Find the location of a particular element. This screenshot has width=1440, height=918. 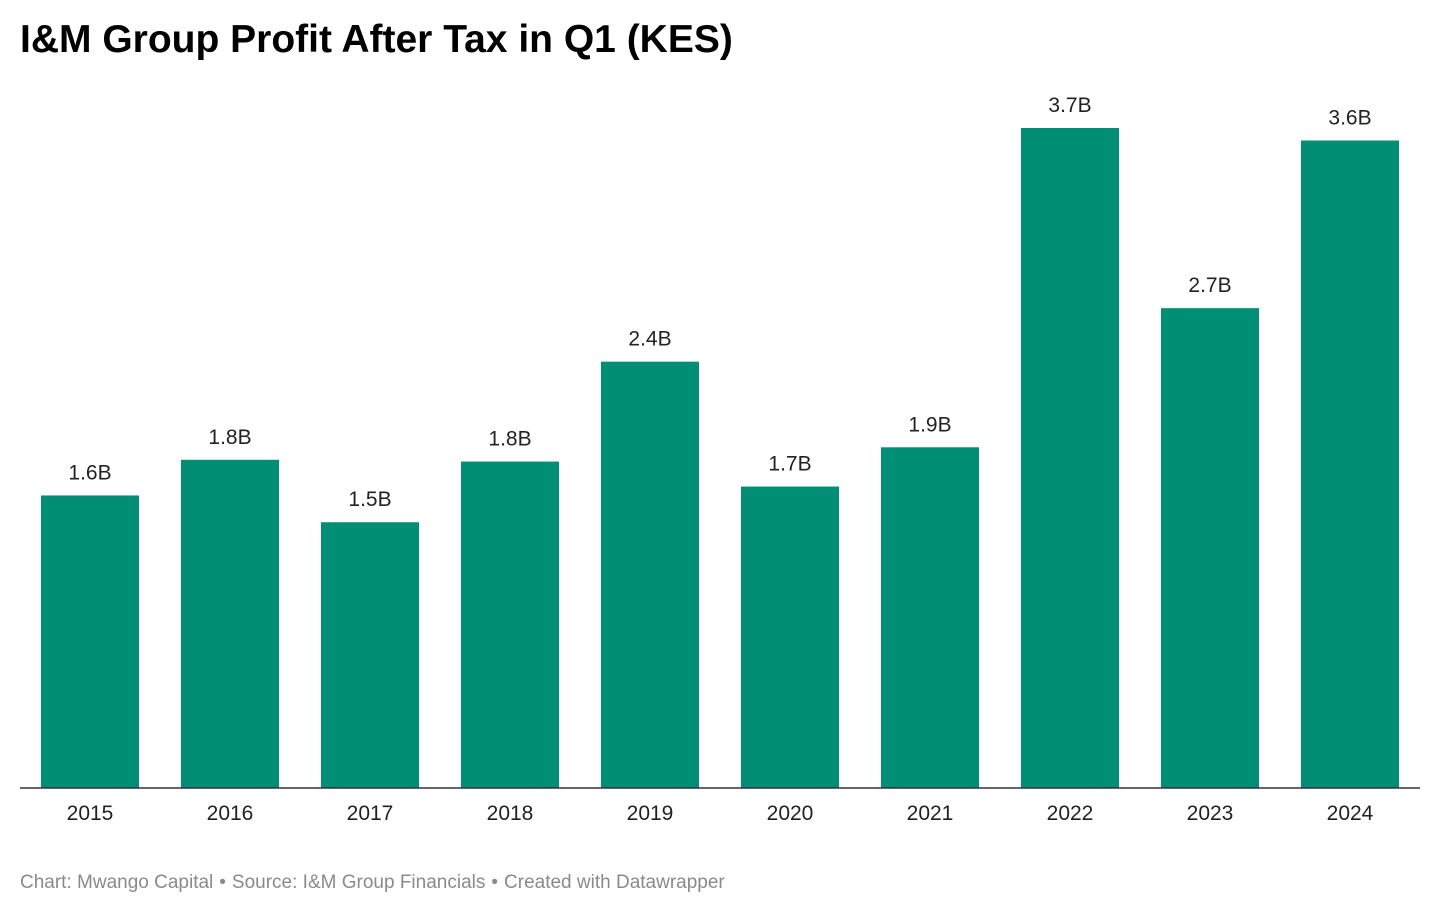

value-label-2019: 2.4B is located at coordinates (649, 339).